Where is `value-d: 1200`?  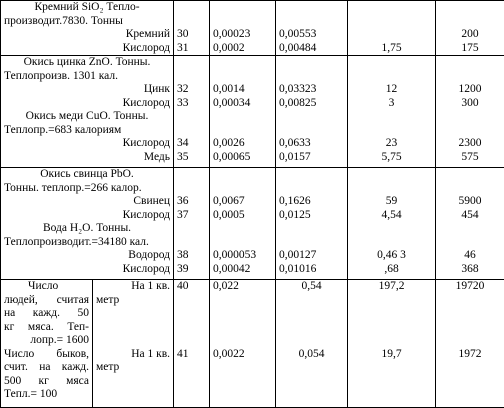
value-d: 1200 is located at coordinates (470, 90).